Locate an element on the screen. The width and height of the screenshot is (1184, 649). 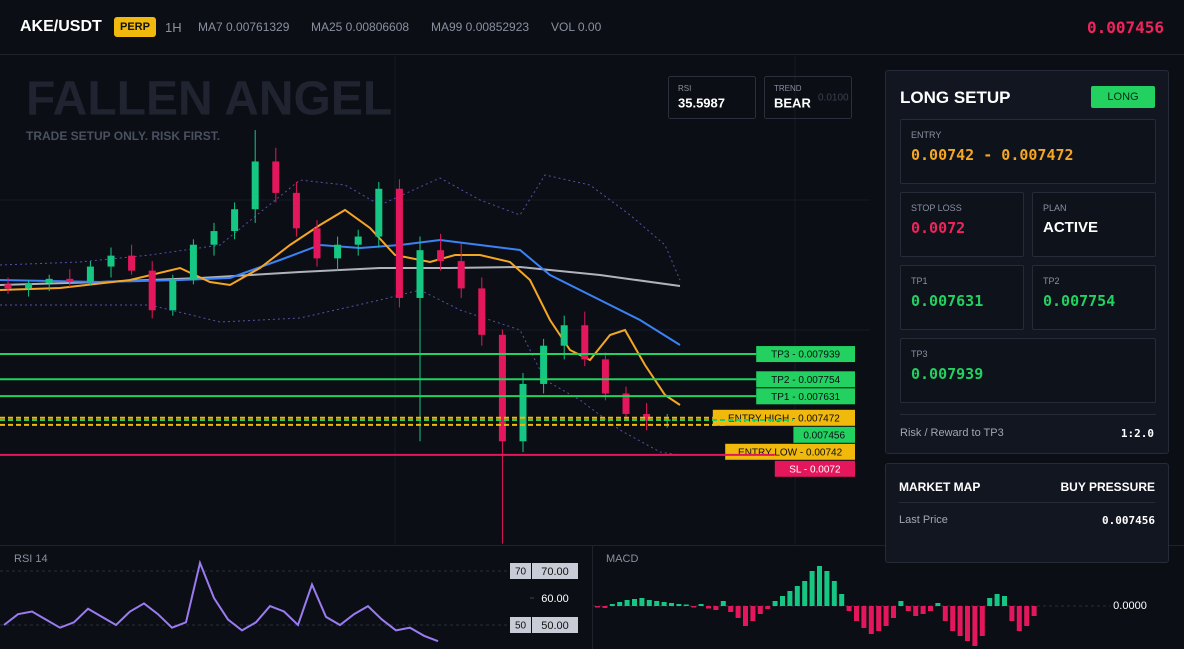
card-label: ENTRY is located at coordinates (926, 135).